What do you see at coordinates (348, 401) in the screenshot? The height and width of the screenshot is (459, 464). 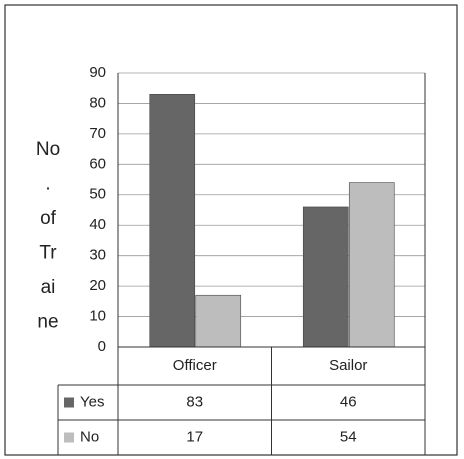 I see `table-value: 46` at bounding box center [348, 401].